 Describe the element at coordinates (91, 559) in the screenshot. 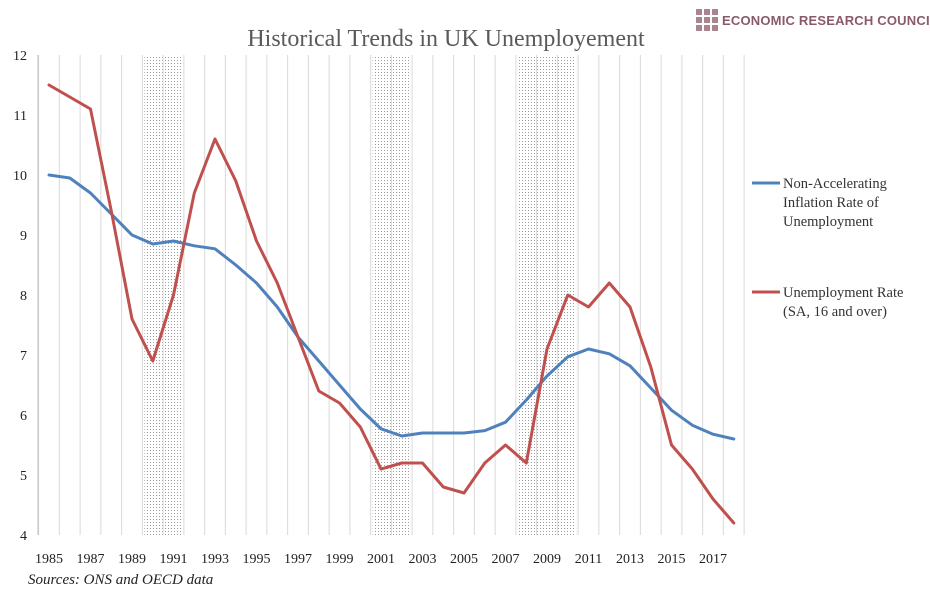

I see `x-tick-label: 1987` at that location.